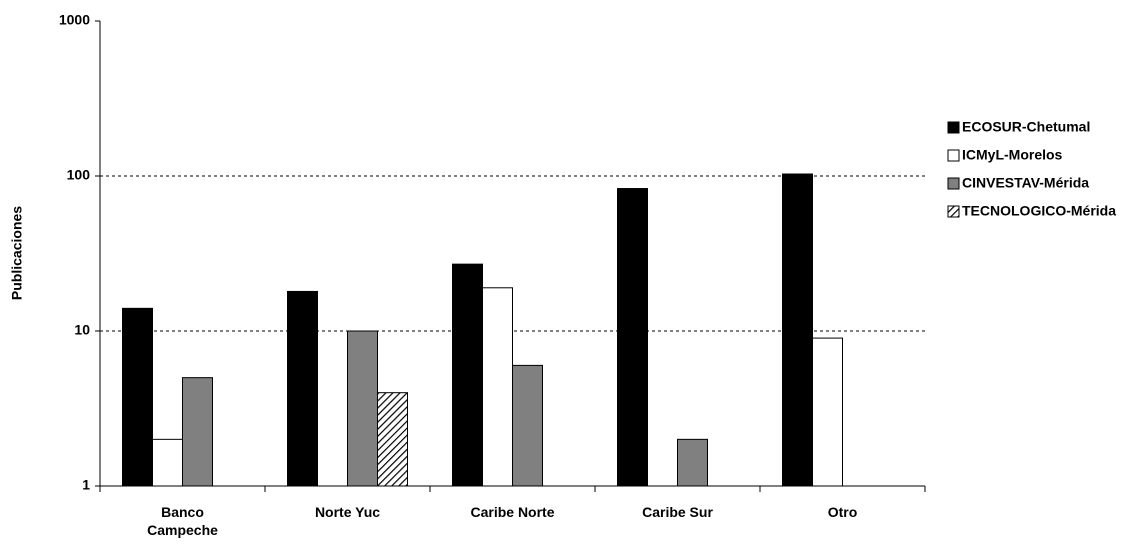 This screenshot has width=1125, height=552. Describe the element at coordinates (842, 512) in the screenshot. I see `x-tick-label: Otro` at that location.